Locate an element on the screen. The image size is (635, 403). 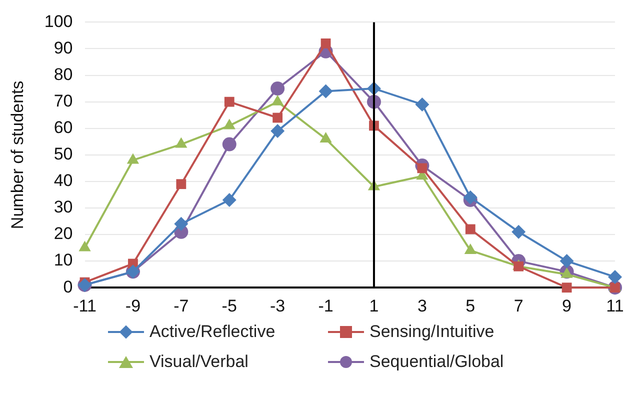
y-axis-title: Number of students is located at coordinates (17, 155).